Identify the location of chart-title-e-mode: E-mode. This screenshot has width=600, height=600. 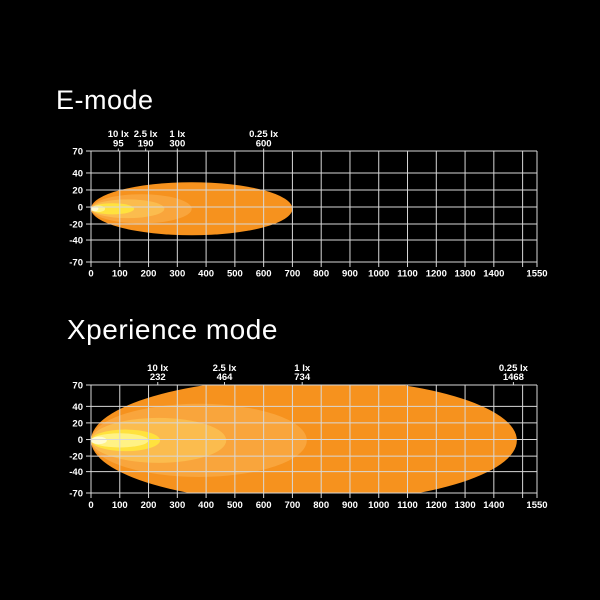
(105, 100).